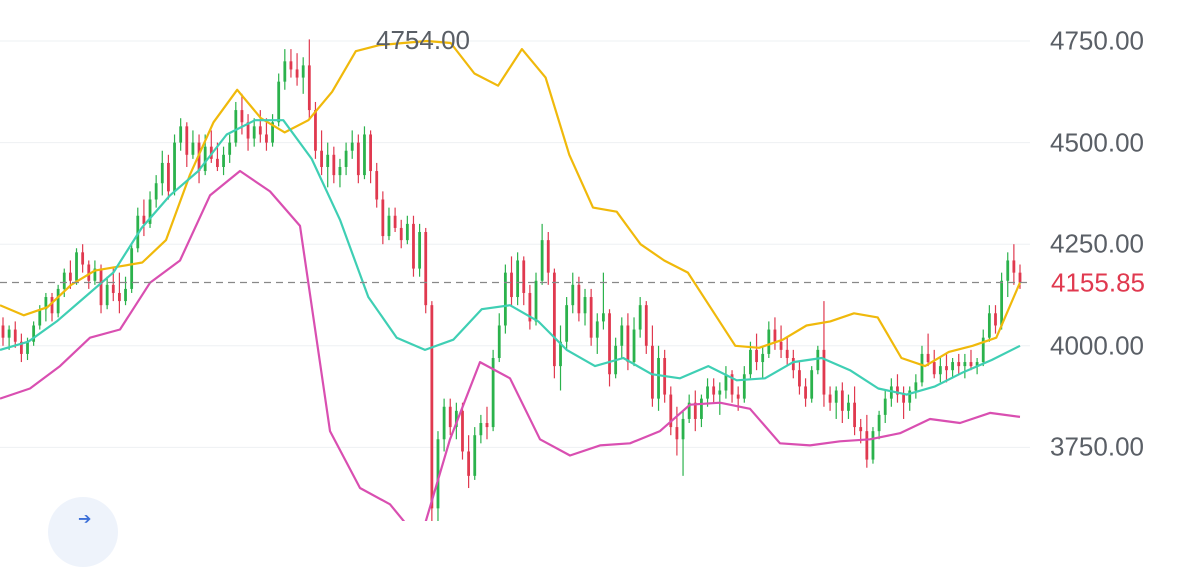 The image size is (1179, 567). Describe the element at coordinates (1097, 345) in the screenshot. I see `y-tick-label: 4000.00` at that location.